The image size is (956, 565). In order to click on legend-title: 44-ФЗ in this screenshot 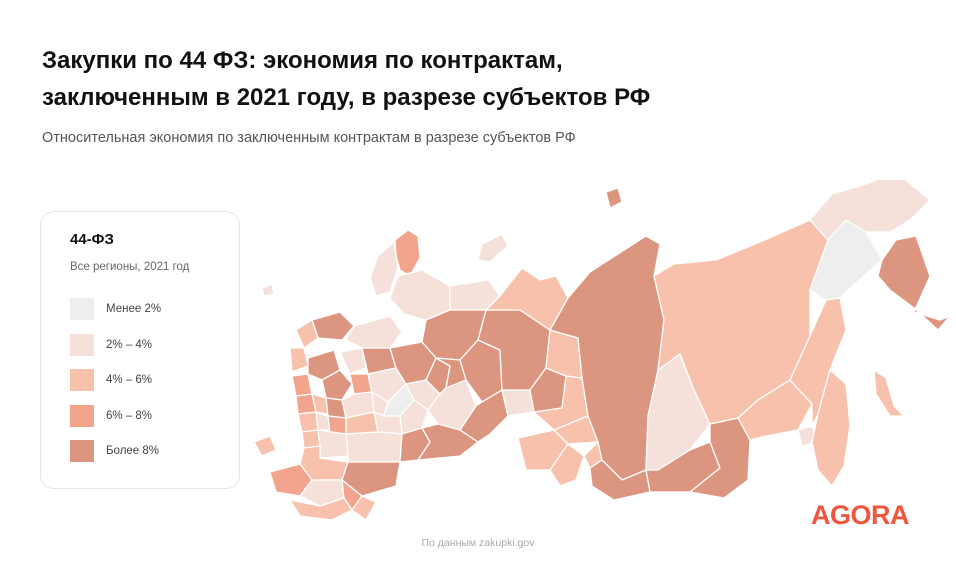, I will do `click(92, 239)`.